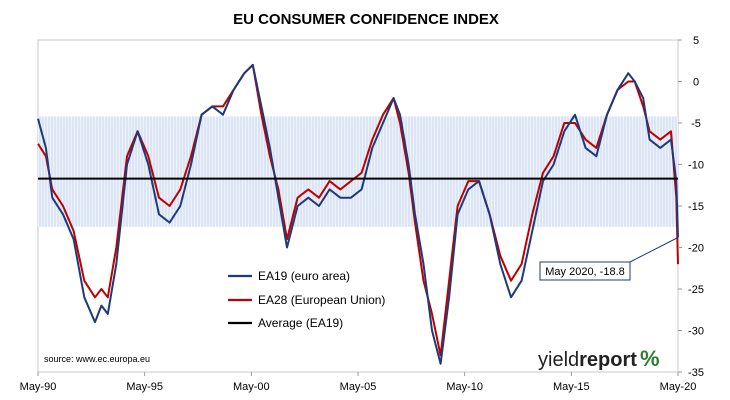 This screenshot has width=730, height=400. What do you see at coordinates (300, 323) in the screenshot?
I see `legend-label-average: Average (EA19)` at bounding box center [300, 323].